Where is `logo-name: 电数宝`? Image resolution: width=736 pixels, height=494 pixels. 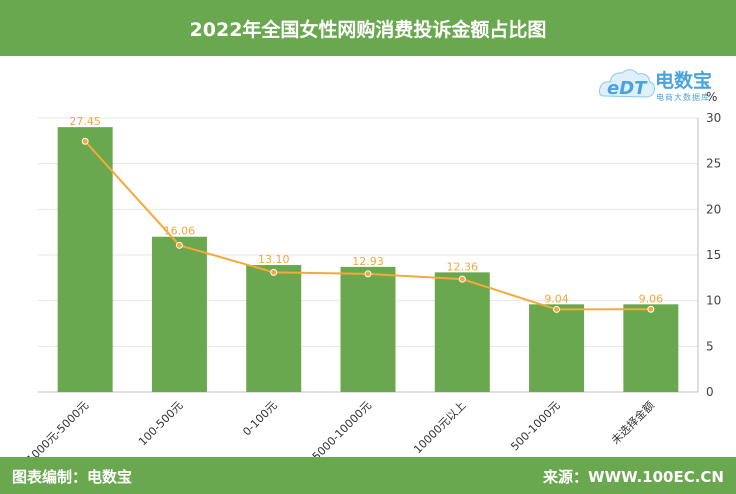 logo-name: 电数宝 is located at coordinates (684, 81).